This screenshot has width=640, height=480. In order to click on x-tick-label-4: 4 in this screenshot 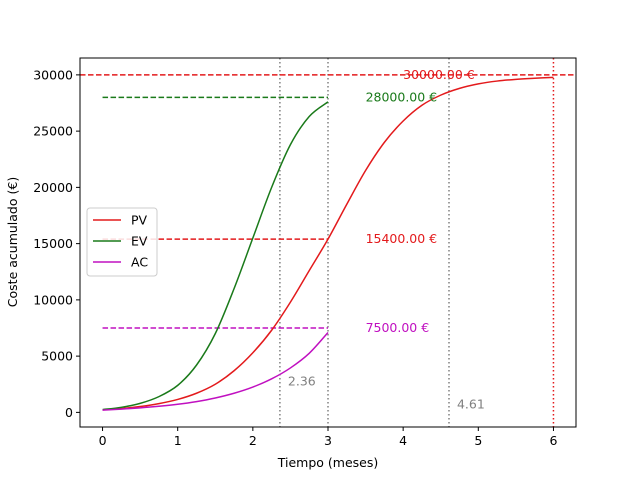, I will do `click(403, 440)`.